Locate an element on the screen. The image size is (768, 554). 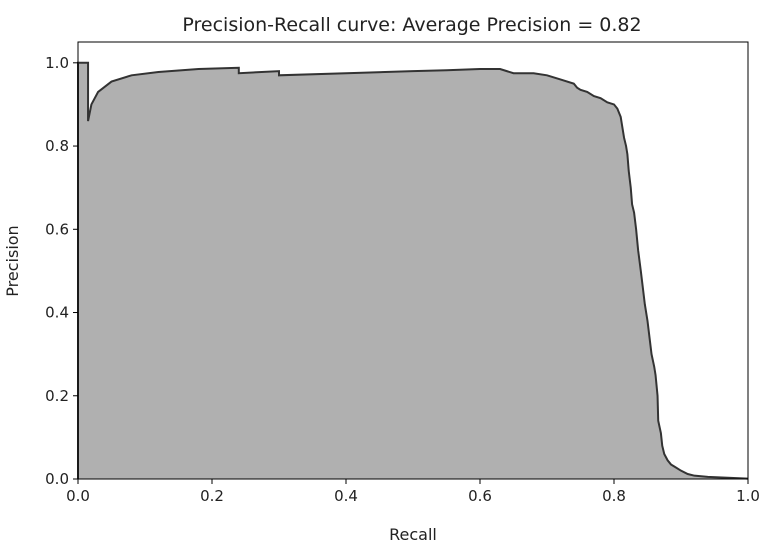
y-axis-label: Precision is located at coordinates (12, 260).